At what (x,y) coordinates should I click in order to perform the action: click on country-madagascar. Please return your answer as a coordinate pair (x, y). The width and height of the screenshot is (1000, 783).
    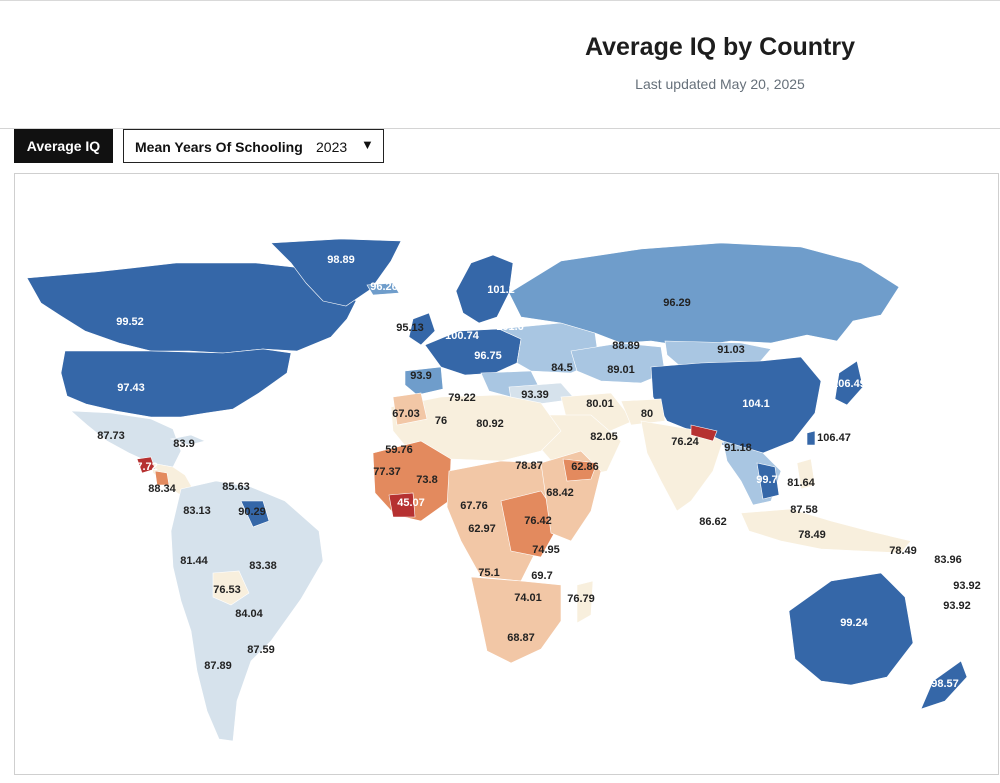
    Looking at the image, I should click on (585, 602).